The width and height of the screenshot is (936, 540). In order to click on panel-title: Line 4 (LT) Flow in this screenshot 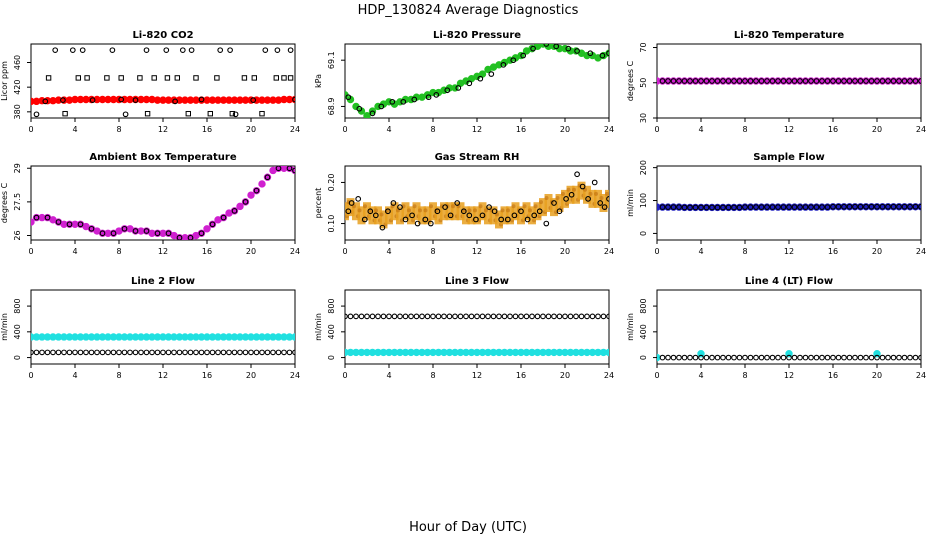, I will do `click(789, 281)`.